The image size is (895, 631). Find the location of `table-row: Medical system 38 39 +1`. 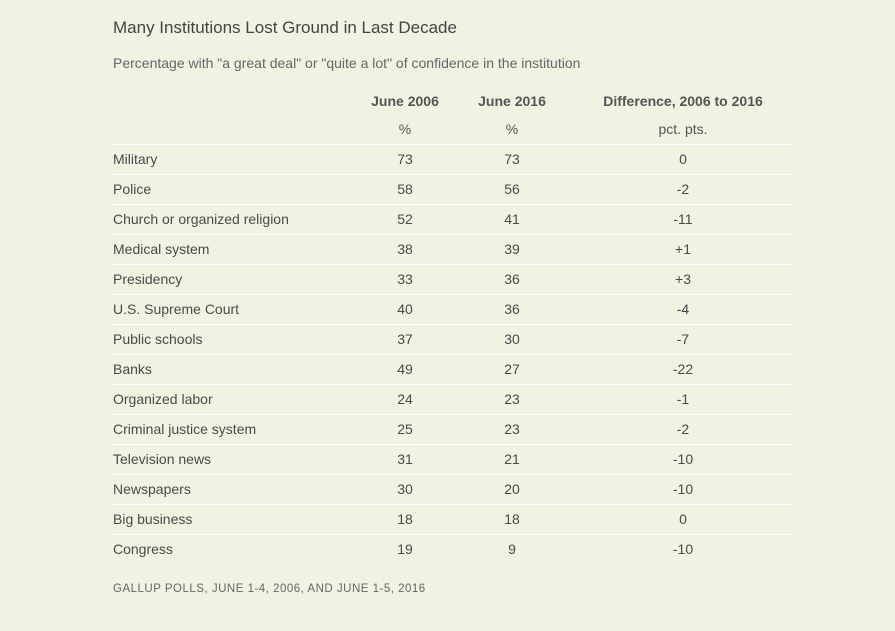

table-row: Medical system 38 39 +1 is located at coordinates (453, 249).